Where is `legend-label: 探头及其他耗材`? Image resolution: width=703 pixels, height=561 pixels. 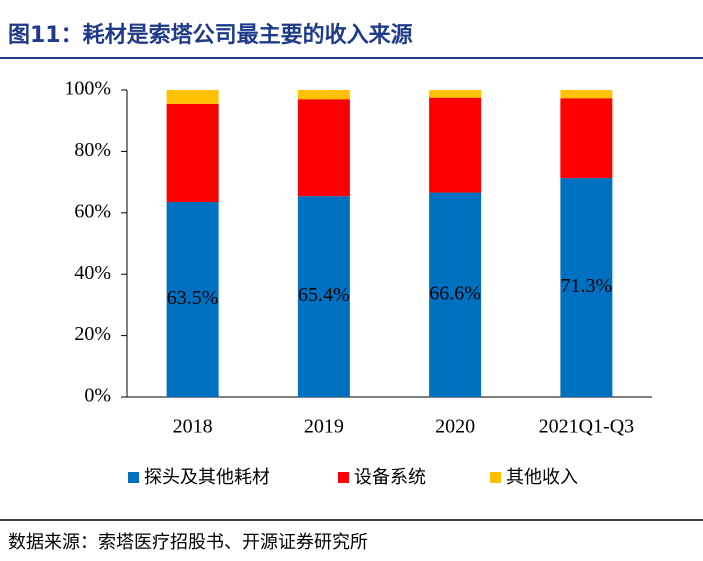
legend-label: 探头及其他耗材 is located at coordinates (207, 477).